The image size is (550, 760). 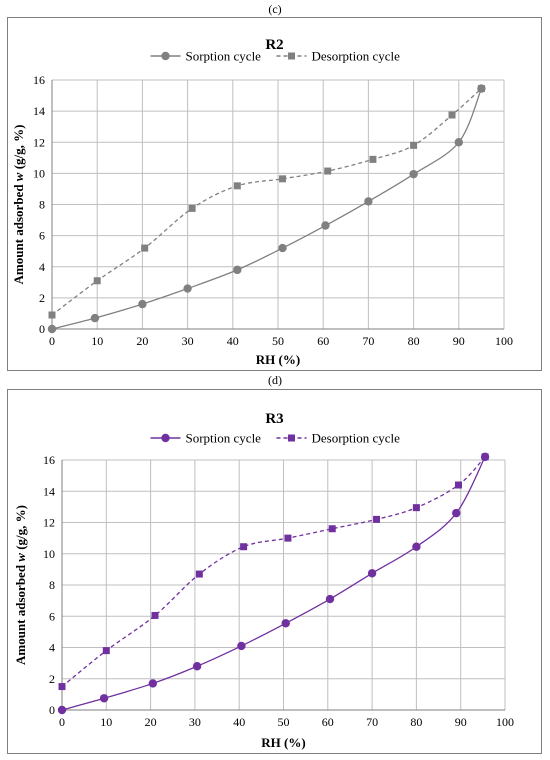 I want to click on chart-title: R2, so click(x=274, y=45).